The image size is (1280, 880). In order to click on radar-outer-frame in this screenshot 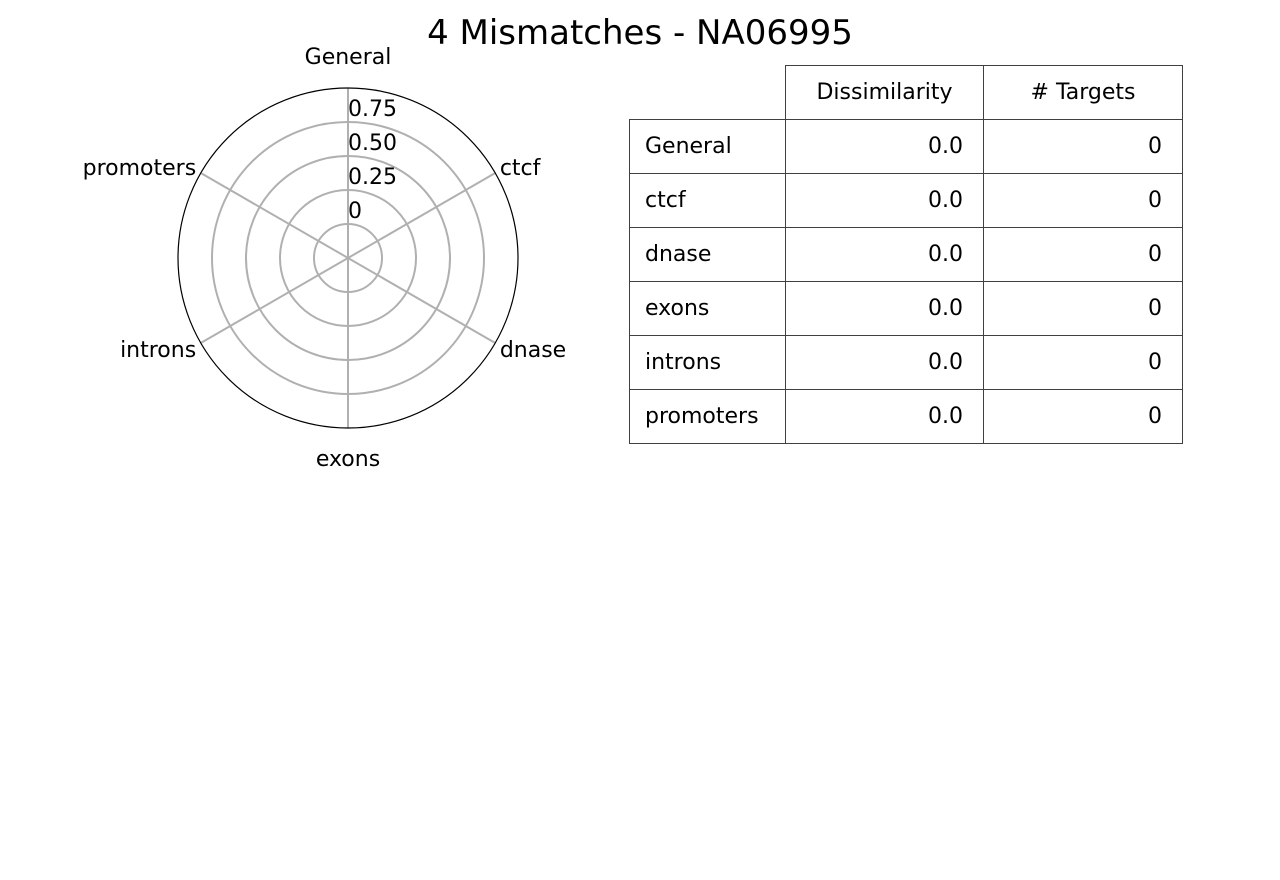, I will do `click(348, 258)`.